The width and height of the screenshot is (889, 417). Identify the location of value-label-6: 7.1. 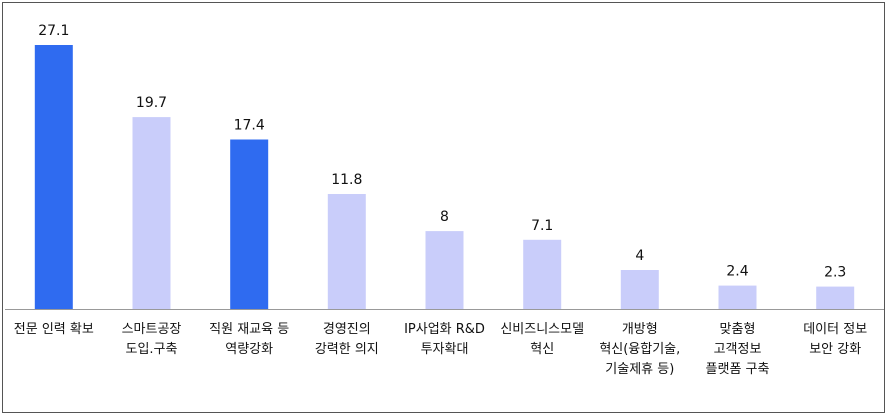
(542, 226).